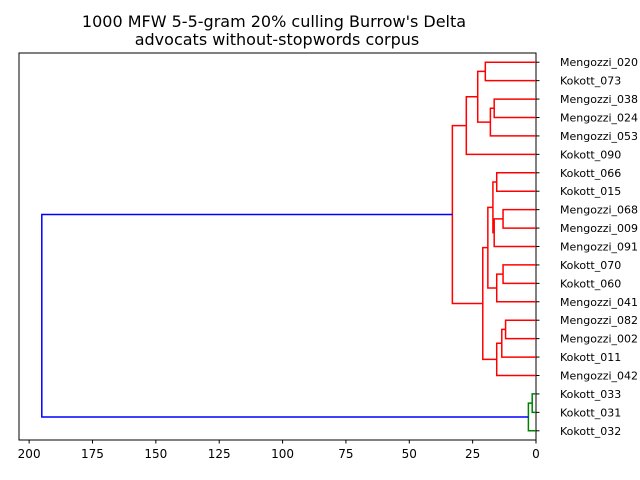 This screenshot has height=480, width=640. I want to click on x-tick-label: 25, so click(472, 454).